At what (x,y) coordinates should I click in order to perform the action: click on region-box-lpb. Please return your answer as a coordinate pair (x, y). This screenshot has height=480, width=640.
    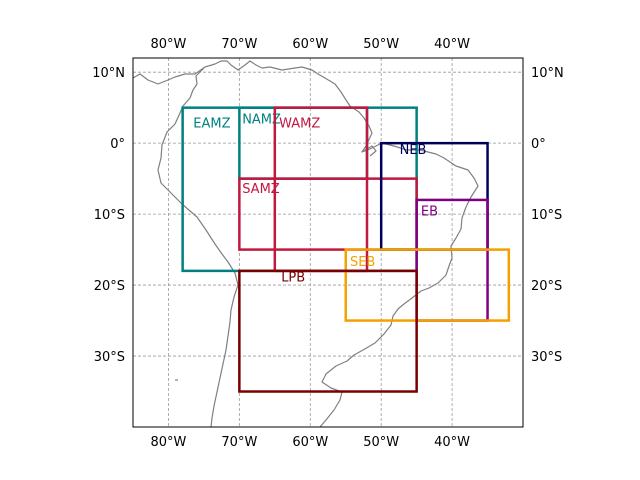
    Looking at the image, I should click on (328, 331).